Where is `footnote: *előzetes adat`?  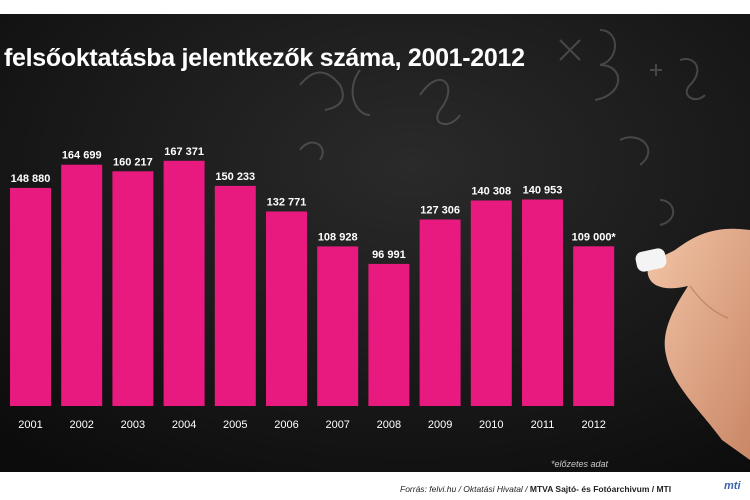
footnote: *előzetes adat is located at coordinates (580, 464).